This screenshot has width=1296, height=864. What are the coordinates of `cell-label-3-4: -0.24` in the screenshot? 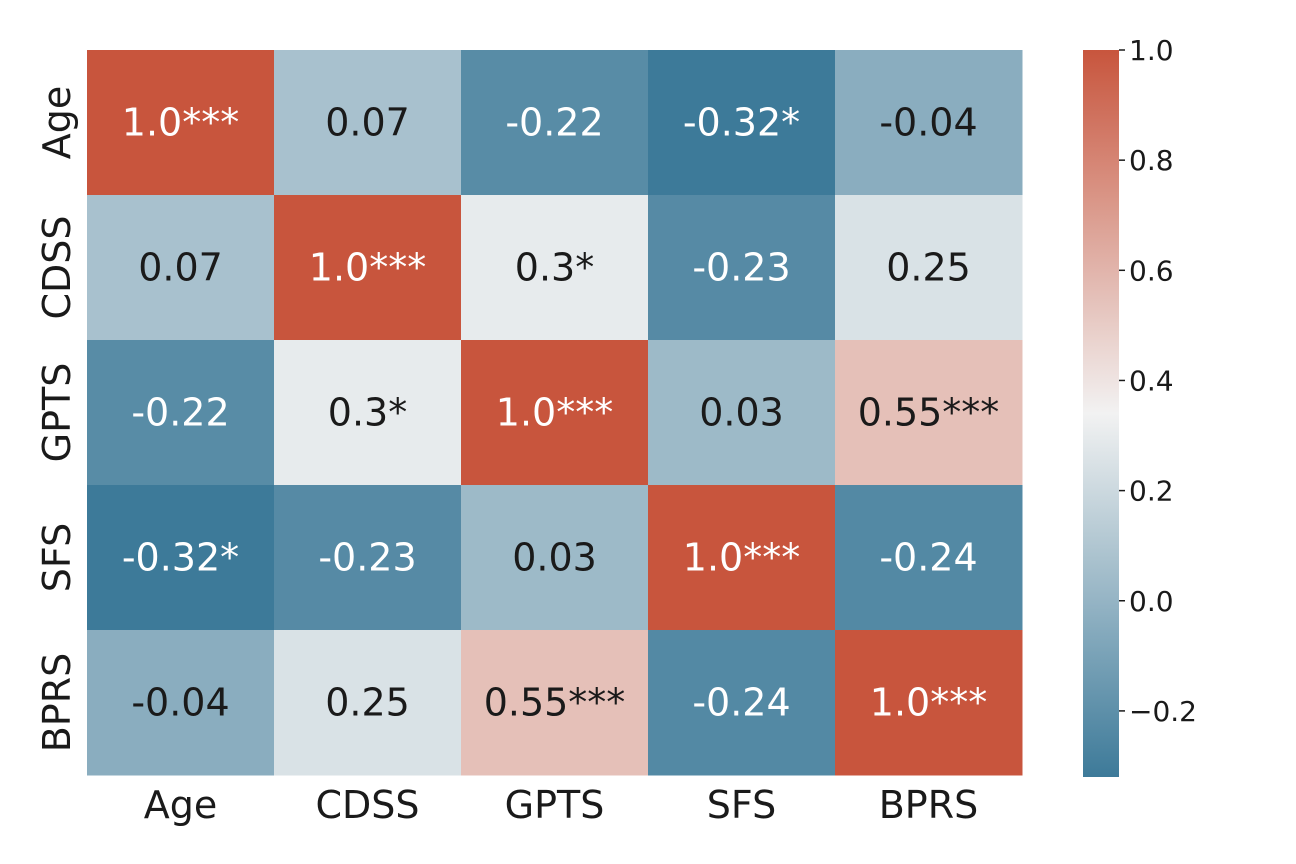 It's located at (928, 558).